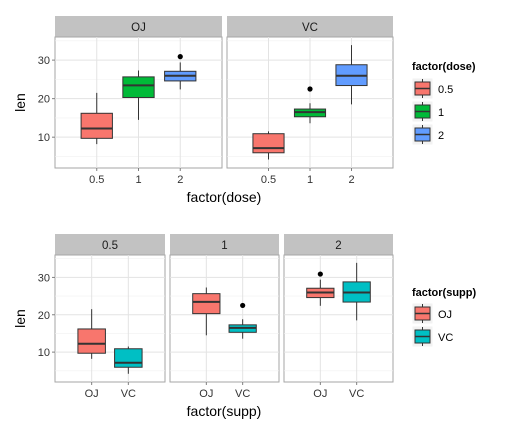  Describe the element at coordinates (224, 197) in the screenshot. I see `x-axis-title: factor(dose)` at that location.